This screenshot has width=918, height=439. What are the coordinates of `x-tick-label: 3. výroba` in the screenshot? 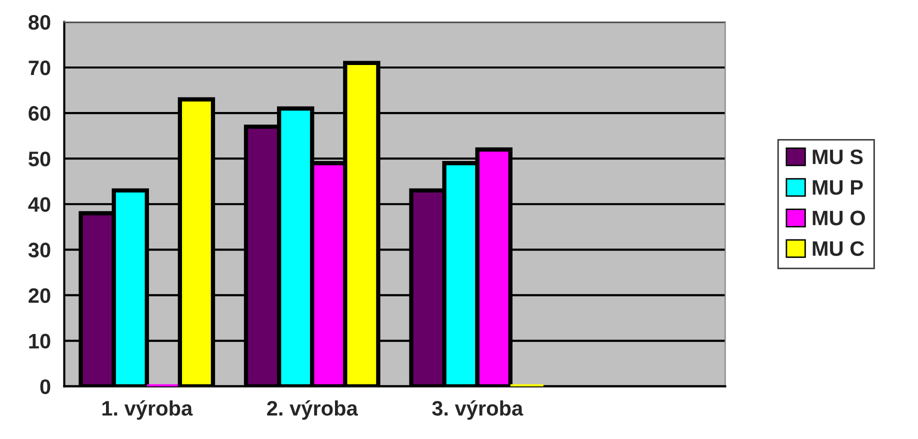 It's located at (478, 410).